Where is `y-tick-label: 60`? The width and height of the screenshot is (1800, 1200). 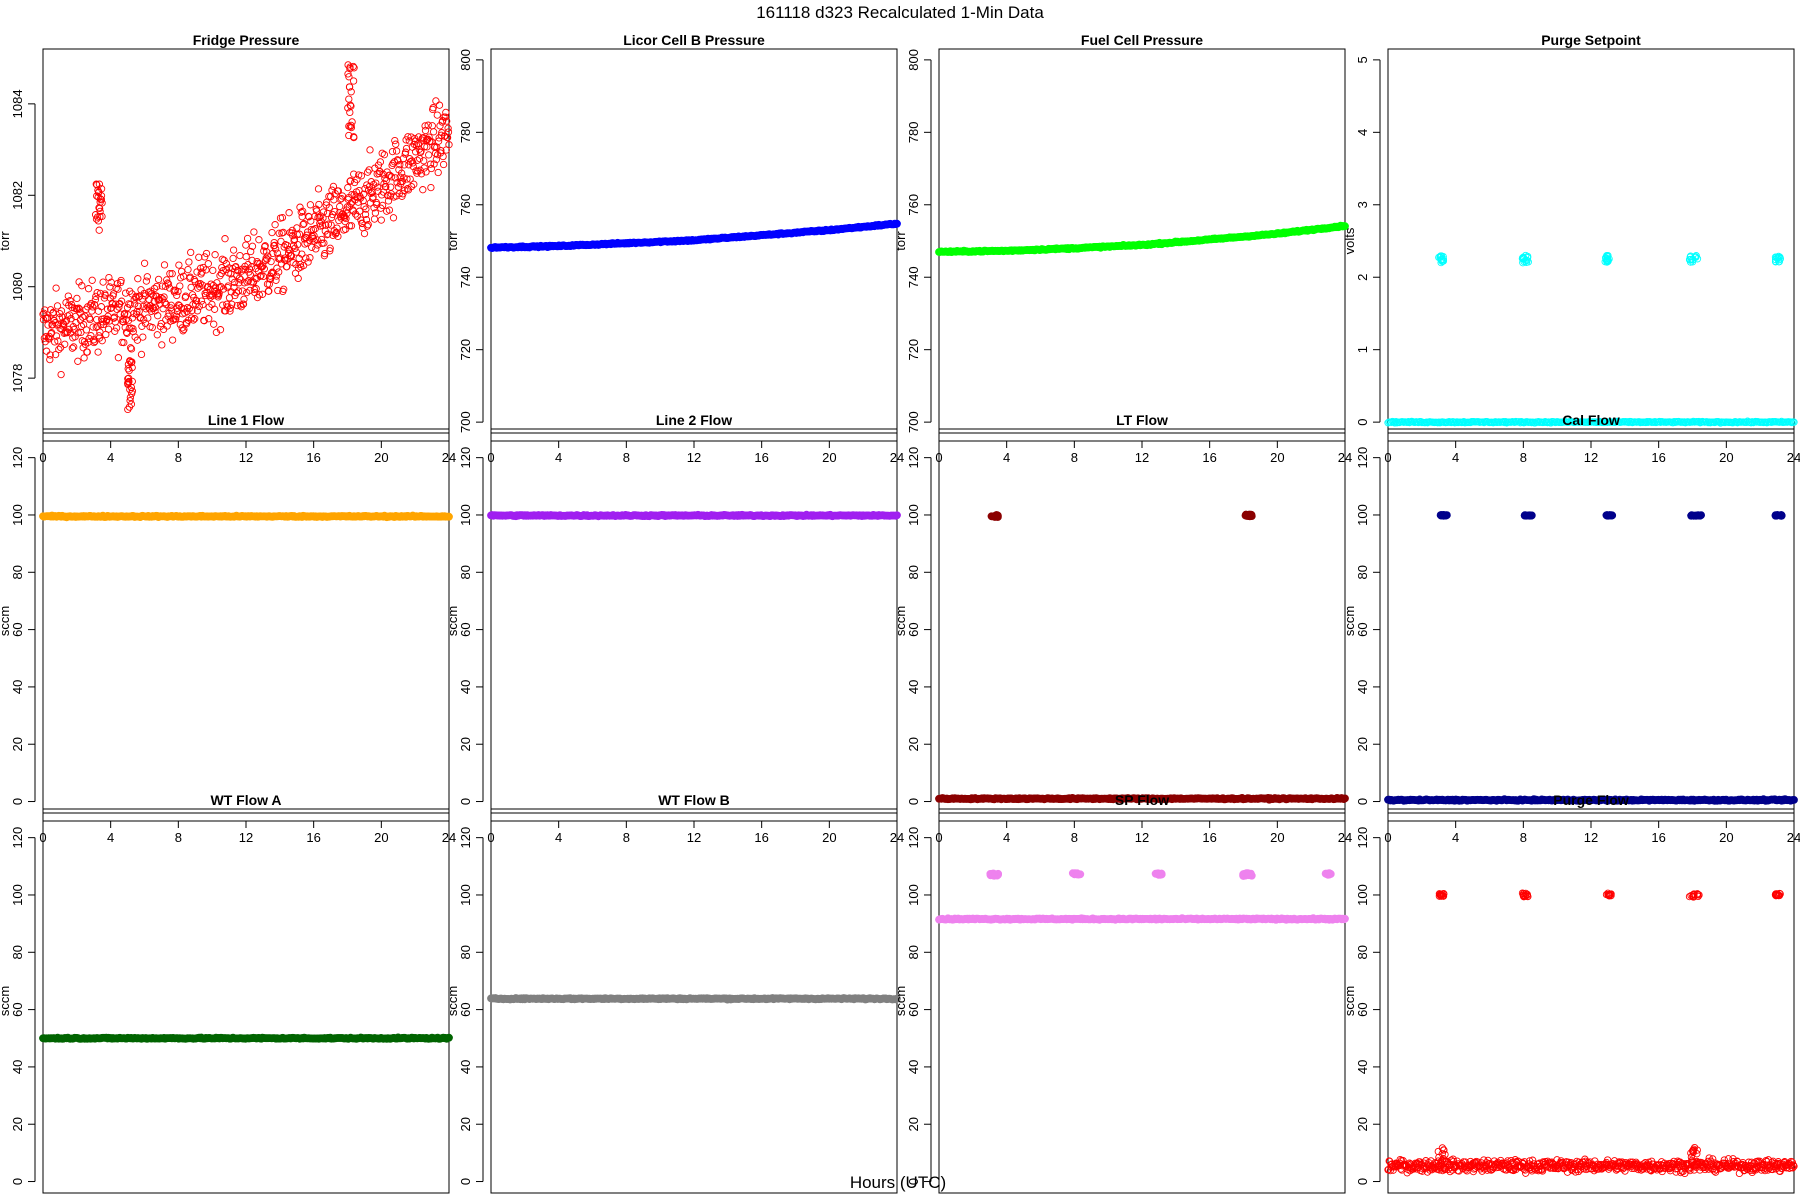 y-tick-label: 60 is located at coordinates (913, 1009).